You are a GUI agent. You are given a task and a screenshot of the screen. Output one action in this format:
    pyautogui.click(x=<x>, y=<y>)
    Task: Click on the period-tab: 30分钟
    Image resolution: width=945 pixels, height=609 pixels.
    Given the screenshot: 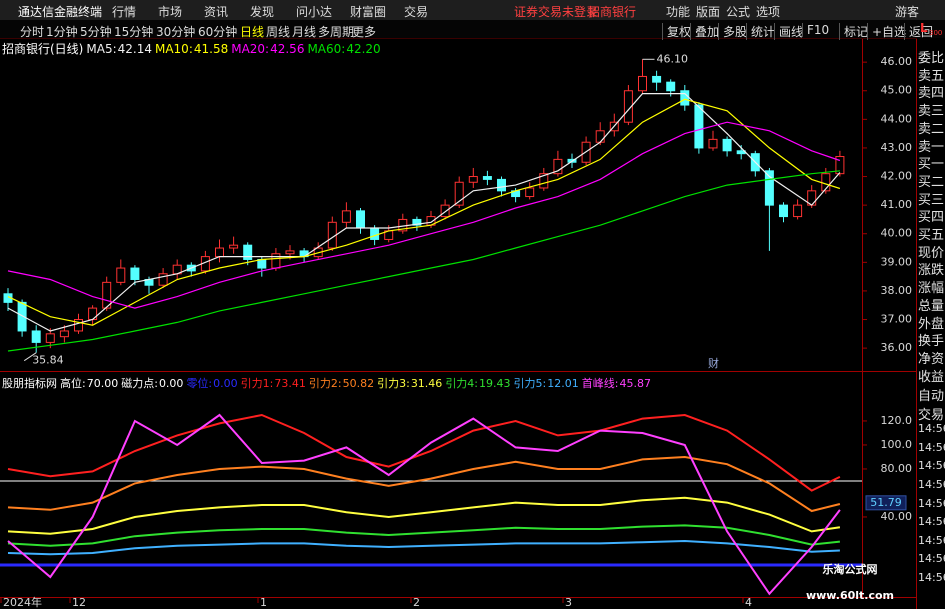 What is the action you would take?
    pyautogui.click(x=176, y=32)
    